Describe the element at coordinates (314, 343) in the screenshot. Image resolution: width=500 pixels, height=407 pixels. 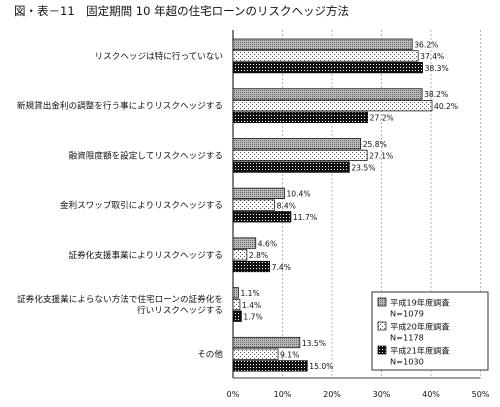
I see `value-label: 13.5%` at that location.